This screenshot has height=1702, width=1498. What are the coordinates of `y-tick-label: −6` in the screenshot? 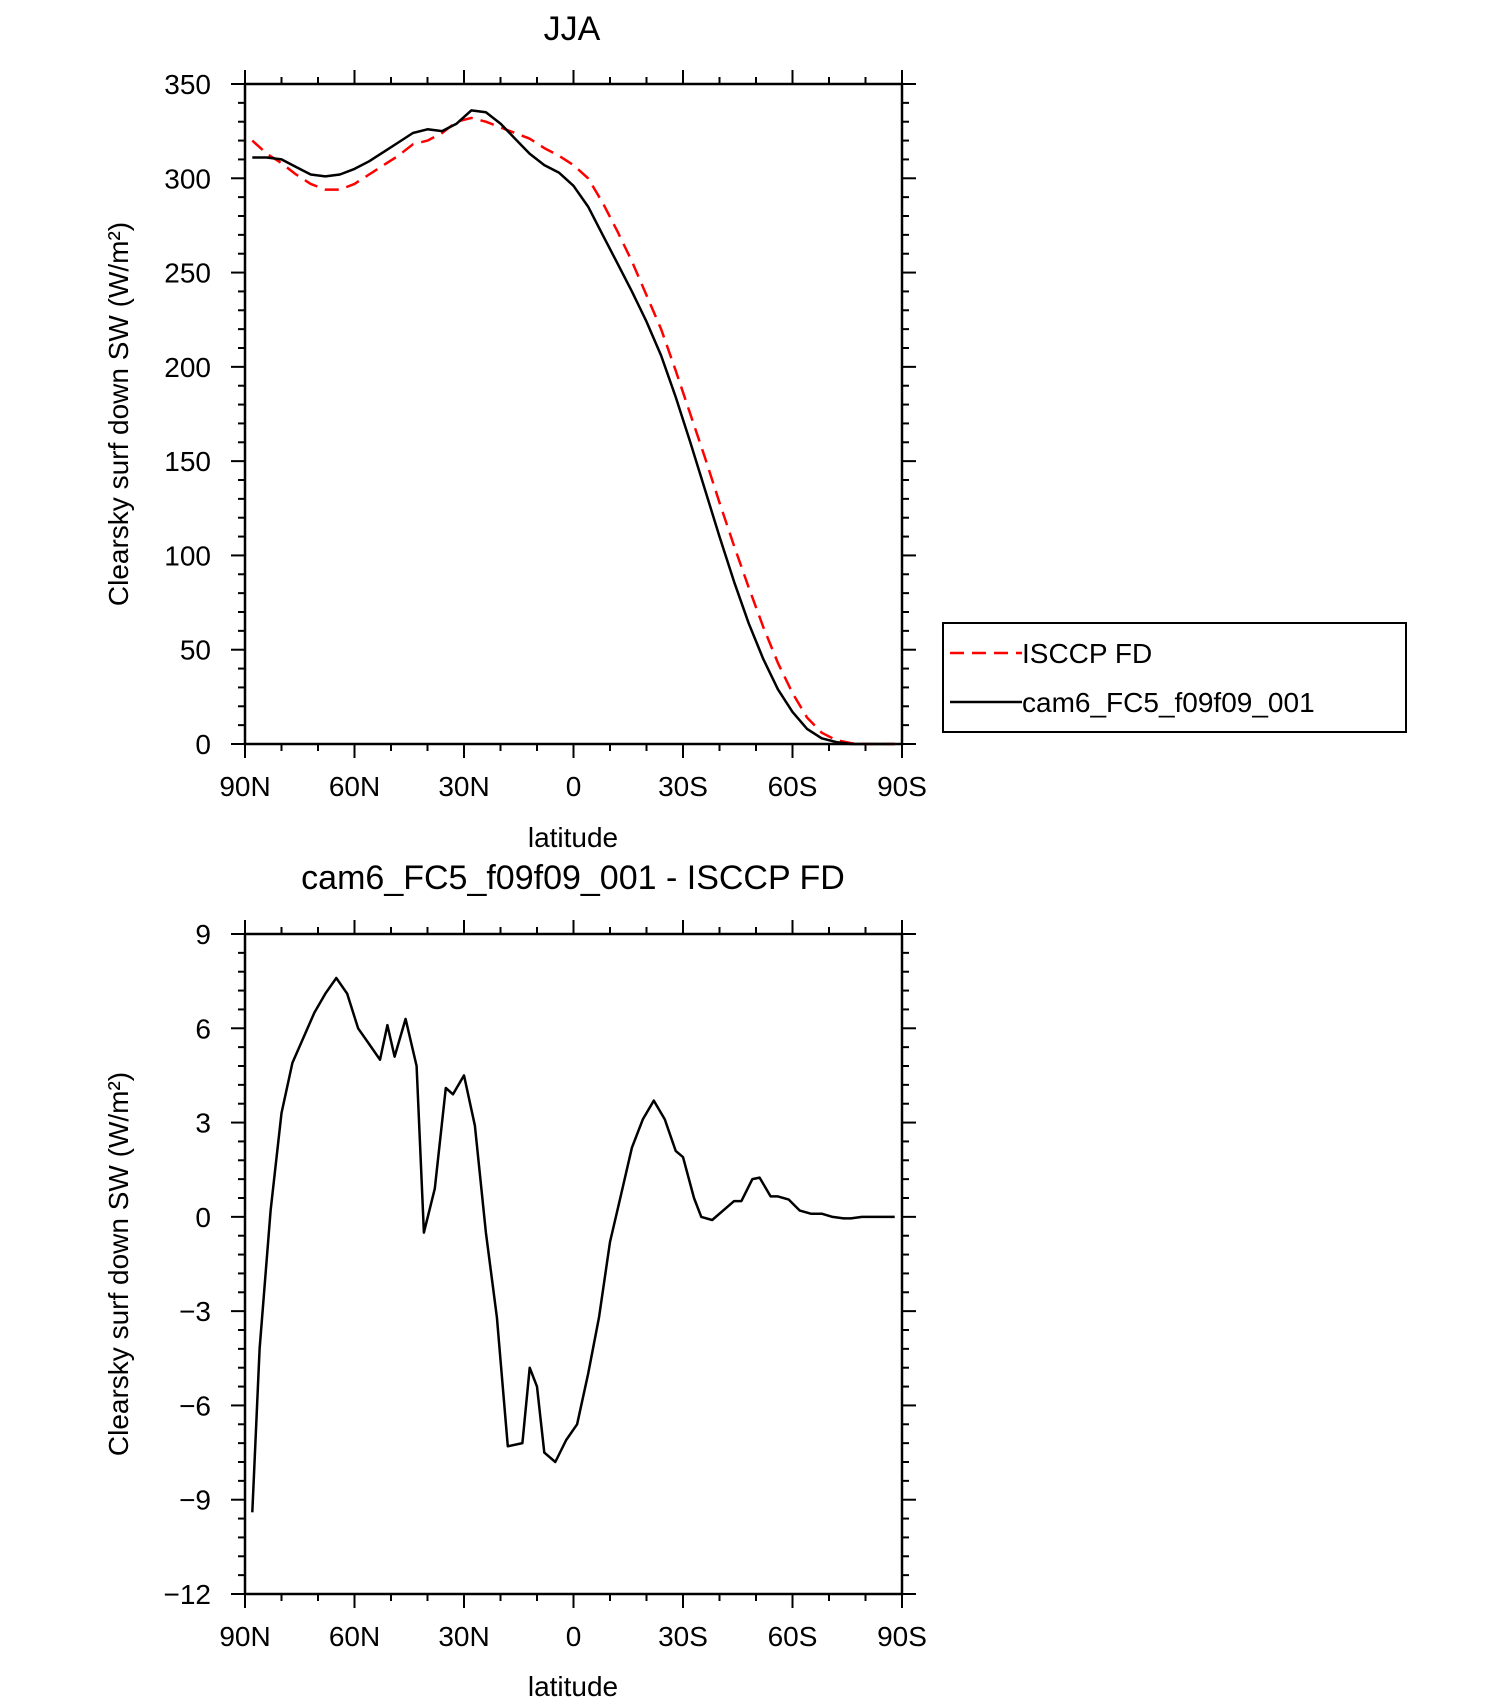 It's located at (195, 1405).